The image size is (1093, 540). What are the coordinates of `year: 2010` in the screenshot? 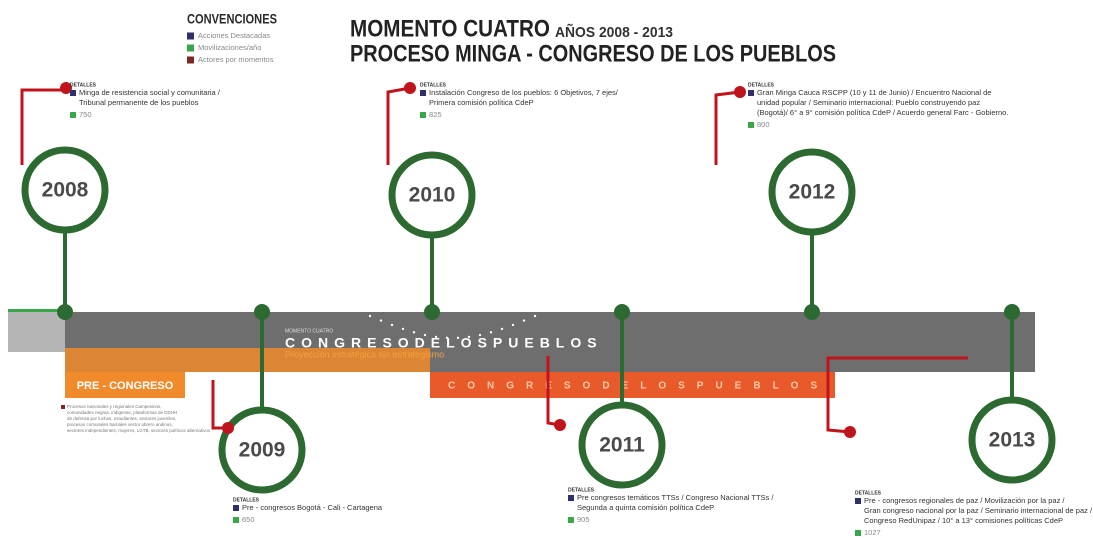 It's located at (432, 195).